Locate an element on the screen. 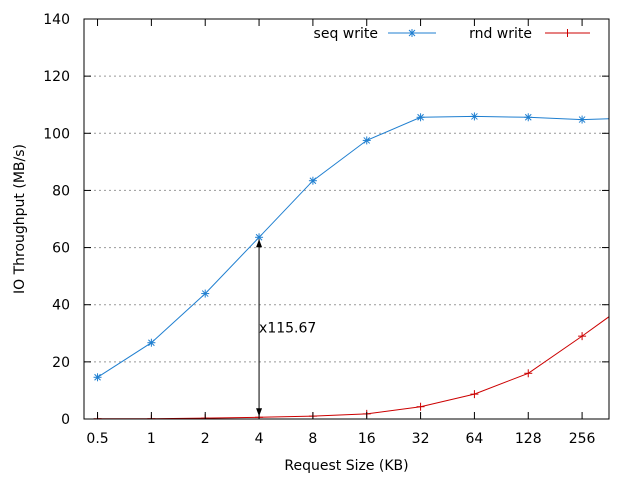  x-tick-label-64: 64 is located at coordinates (474, 439).